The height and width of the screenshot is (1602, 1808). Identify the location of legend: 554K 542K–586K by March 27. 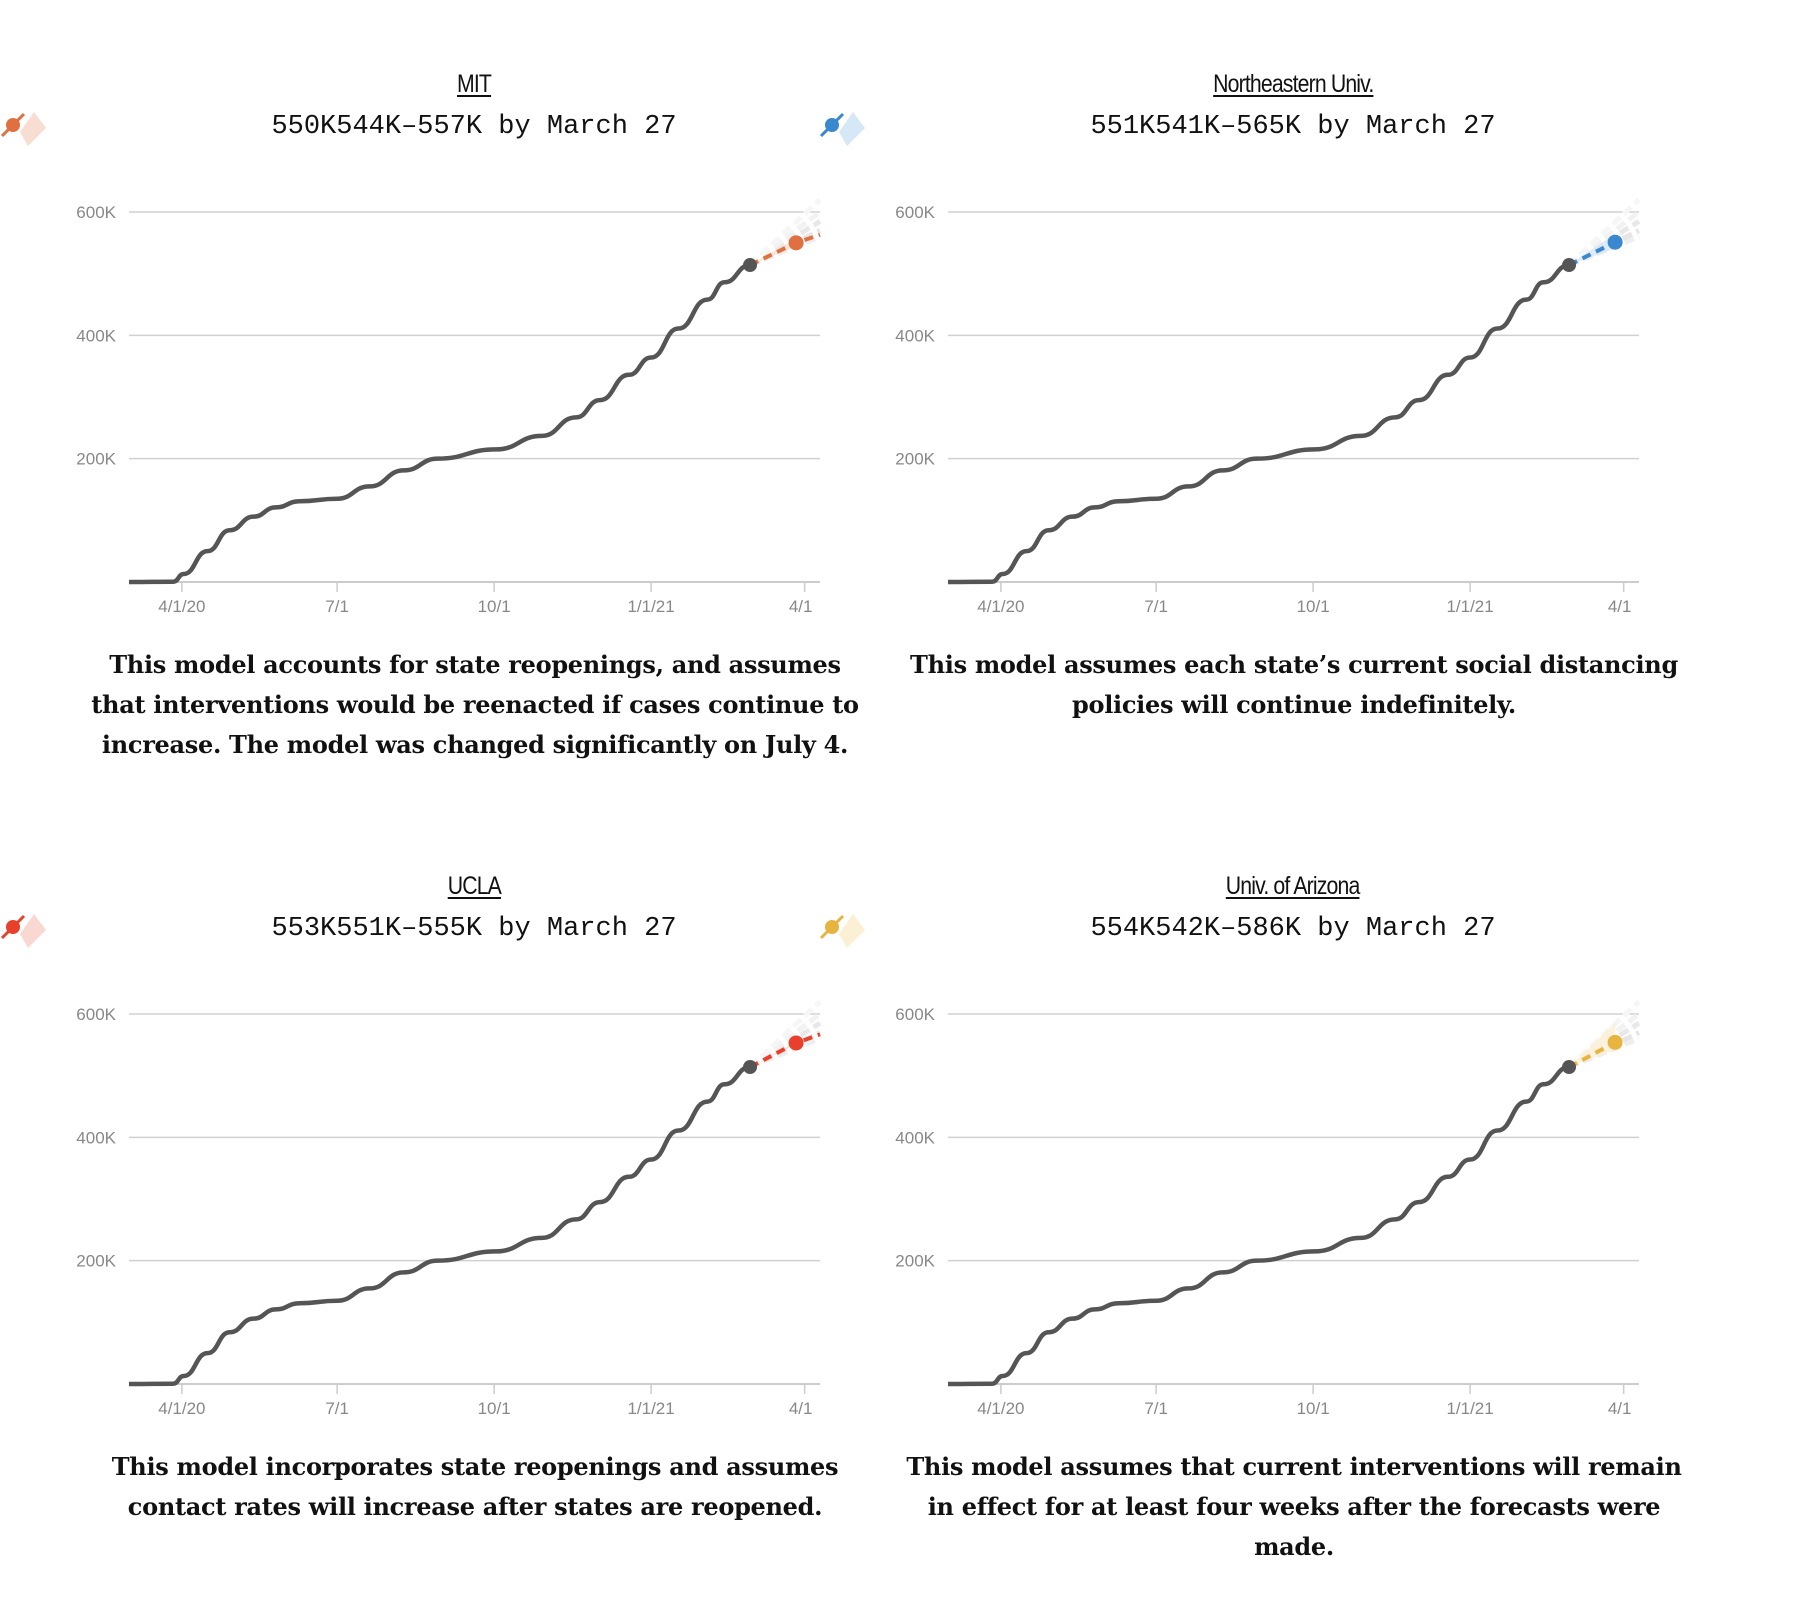
(1293, 931).